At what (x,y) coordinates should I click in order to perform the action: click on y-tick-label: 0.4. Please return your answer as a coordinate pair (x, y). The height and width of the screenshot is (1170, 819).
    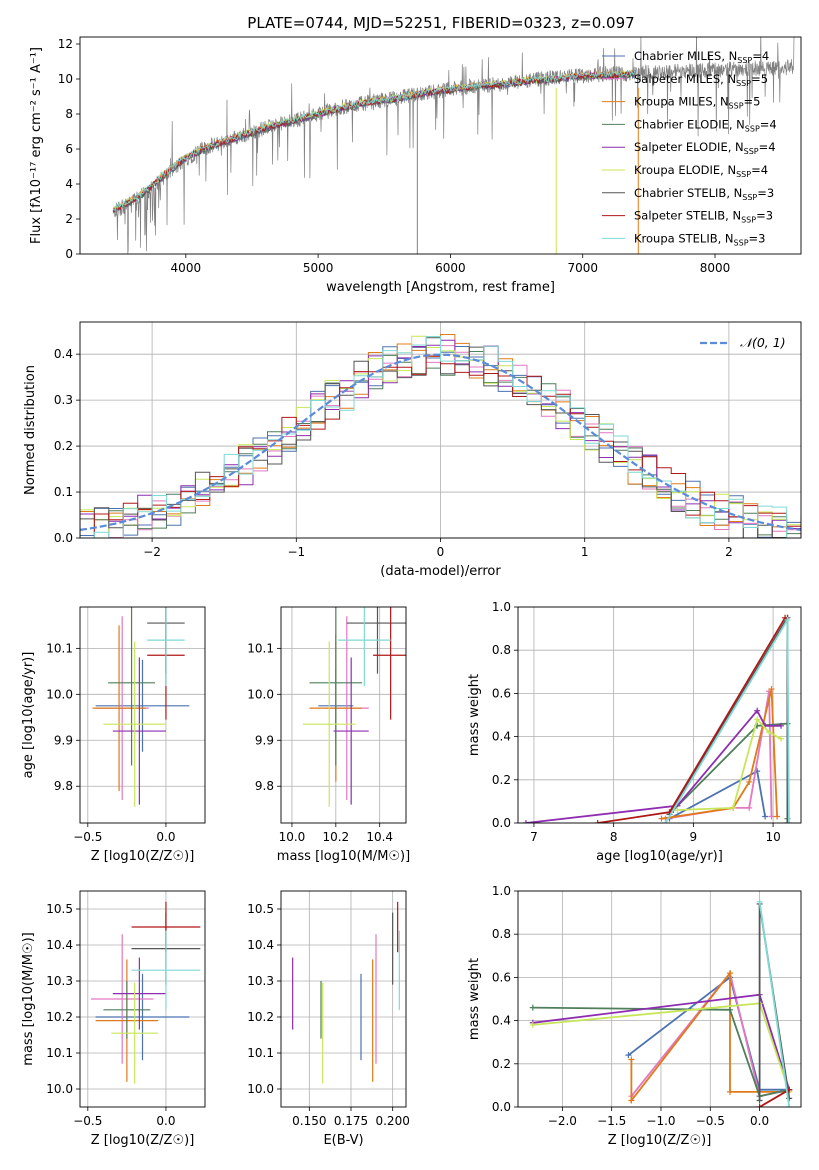
    Looking at the image, I should click on (63, 354).